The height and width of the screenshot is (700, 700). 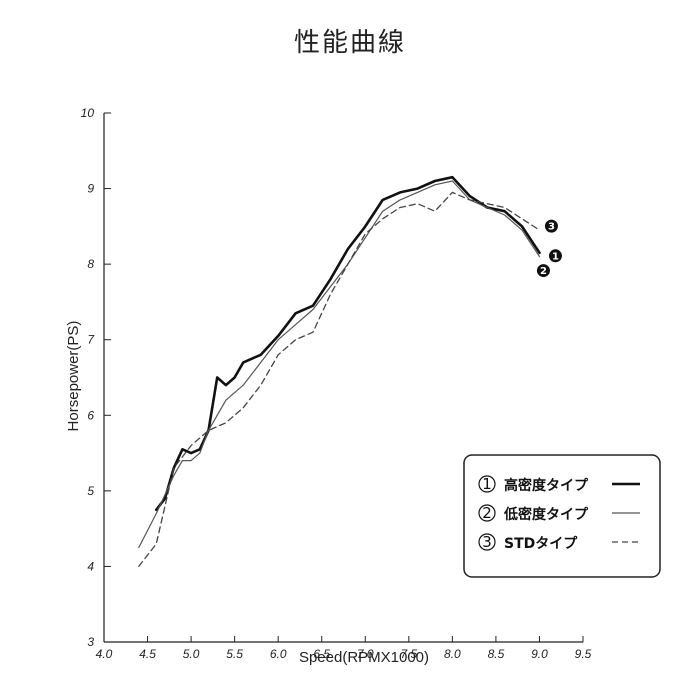 I want to click on x-tick-label: 9.0, so click(x=539, y=654).